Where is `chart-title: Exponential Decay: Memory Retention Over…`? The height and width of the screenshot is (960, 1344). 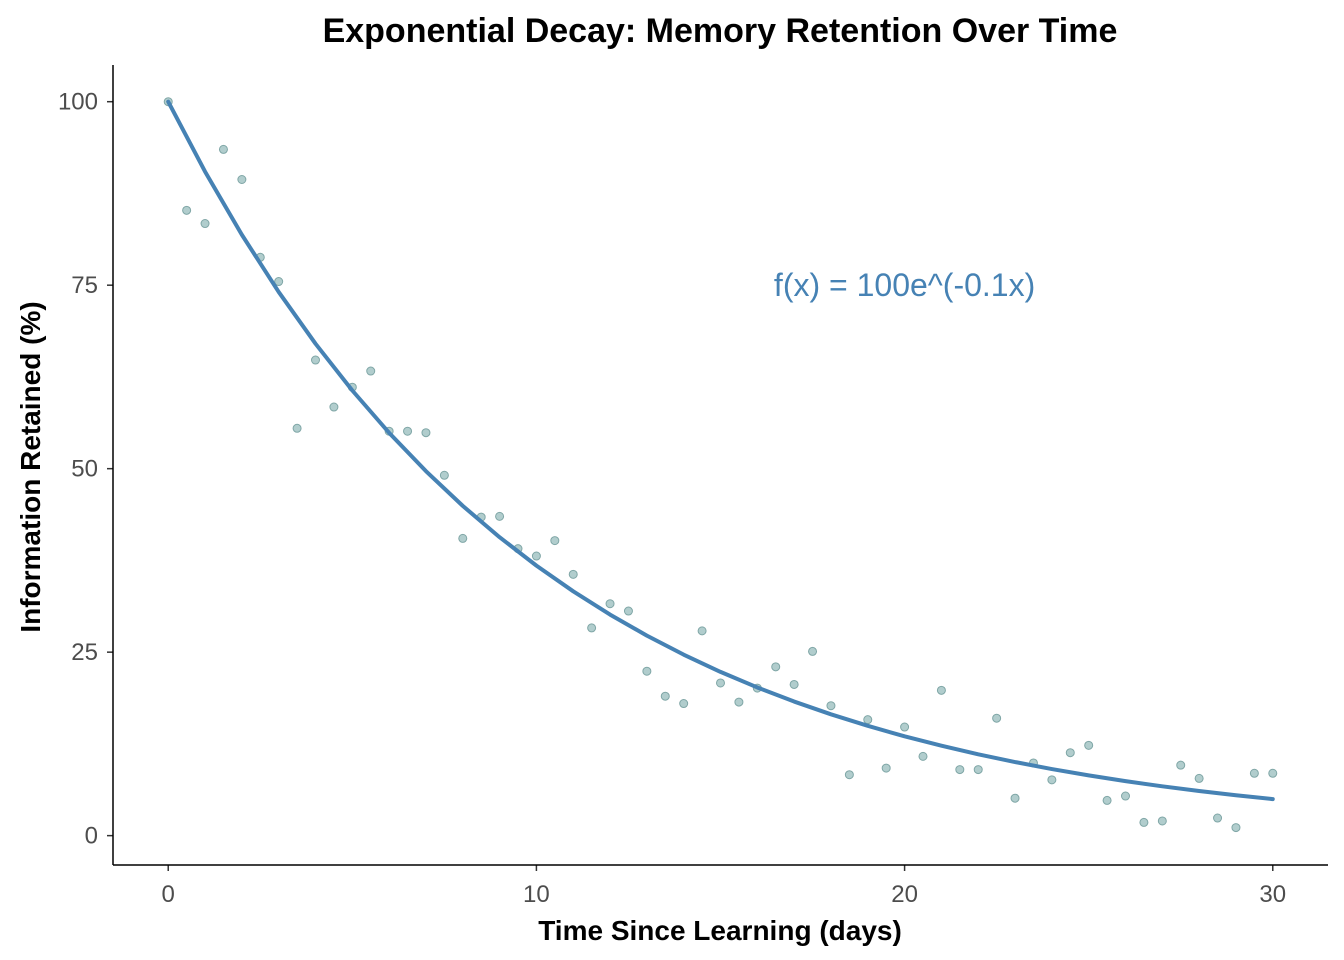
chart-title: Exponential Decay: Memory Retention Over… is located at coordinates (720, 31).